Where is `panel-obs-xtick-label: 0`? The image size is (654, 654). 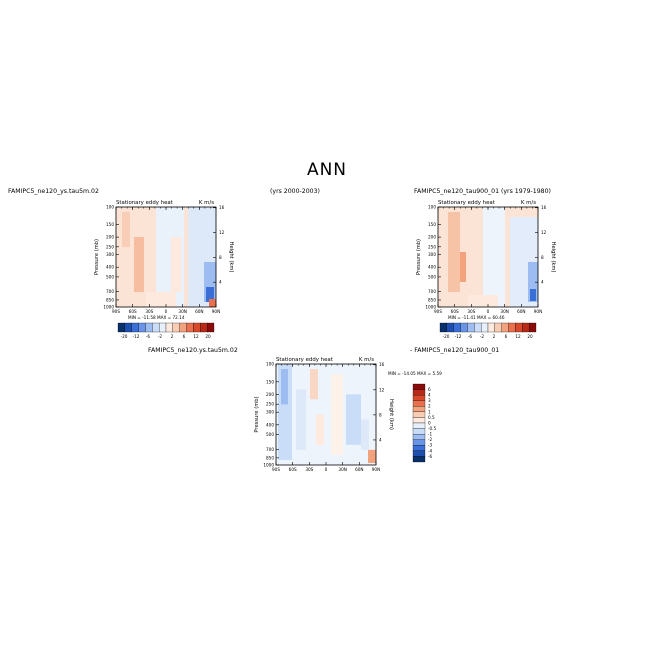 panel-obs-xtick-label: 0 is located at coordinates (488, 311).